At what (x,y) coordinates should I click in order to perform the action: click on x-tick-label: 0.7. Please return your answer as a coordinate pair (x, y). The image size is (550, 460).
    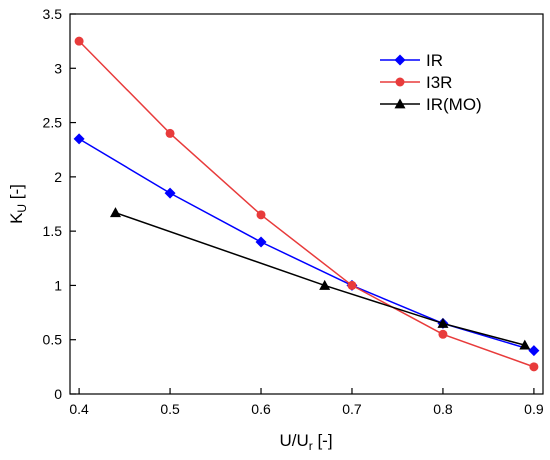
    Looking at the image, I should click on (352, 409).